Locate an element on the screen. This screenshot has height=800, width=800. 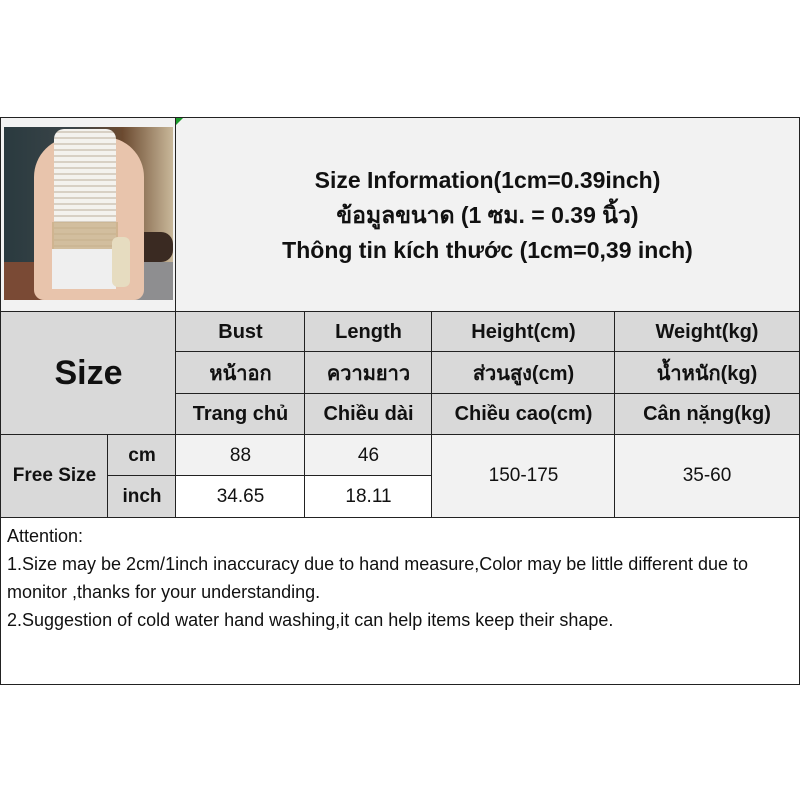
product-photo is located at coordinates (88, 213).